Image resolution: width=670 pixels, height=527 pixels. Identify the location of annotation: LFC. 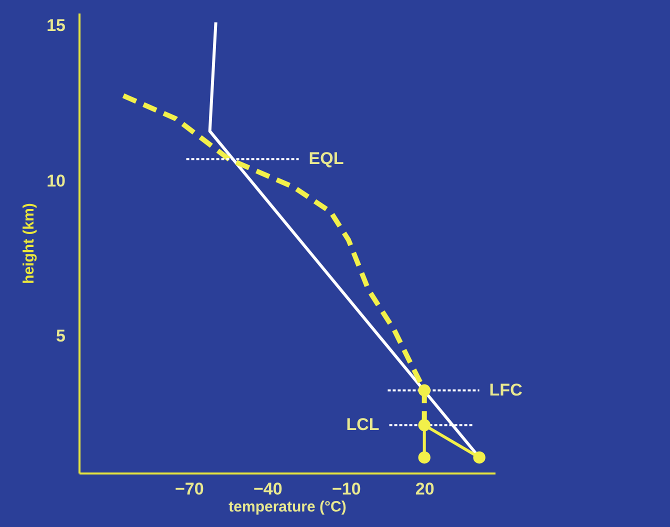
(505, 390).